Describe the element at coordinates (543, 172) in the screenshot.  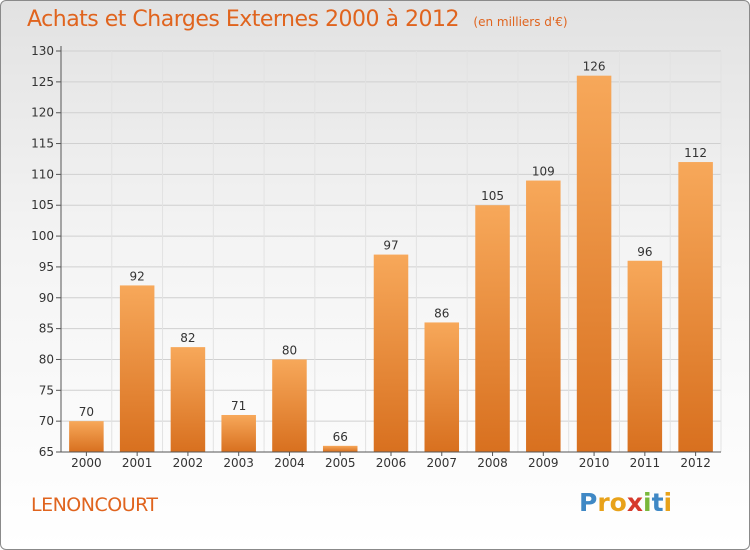
I see `bar-value-label: 109` at that location.